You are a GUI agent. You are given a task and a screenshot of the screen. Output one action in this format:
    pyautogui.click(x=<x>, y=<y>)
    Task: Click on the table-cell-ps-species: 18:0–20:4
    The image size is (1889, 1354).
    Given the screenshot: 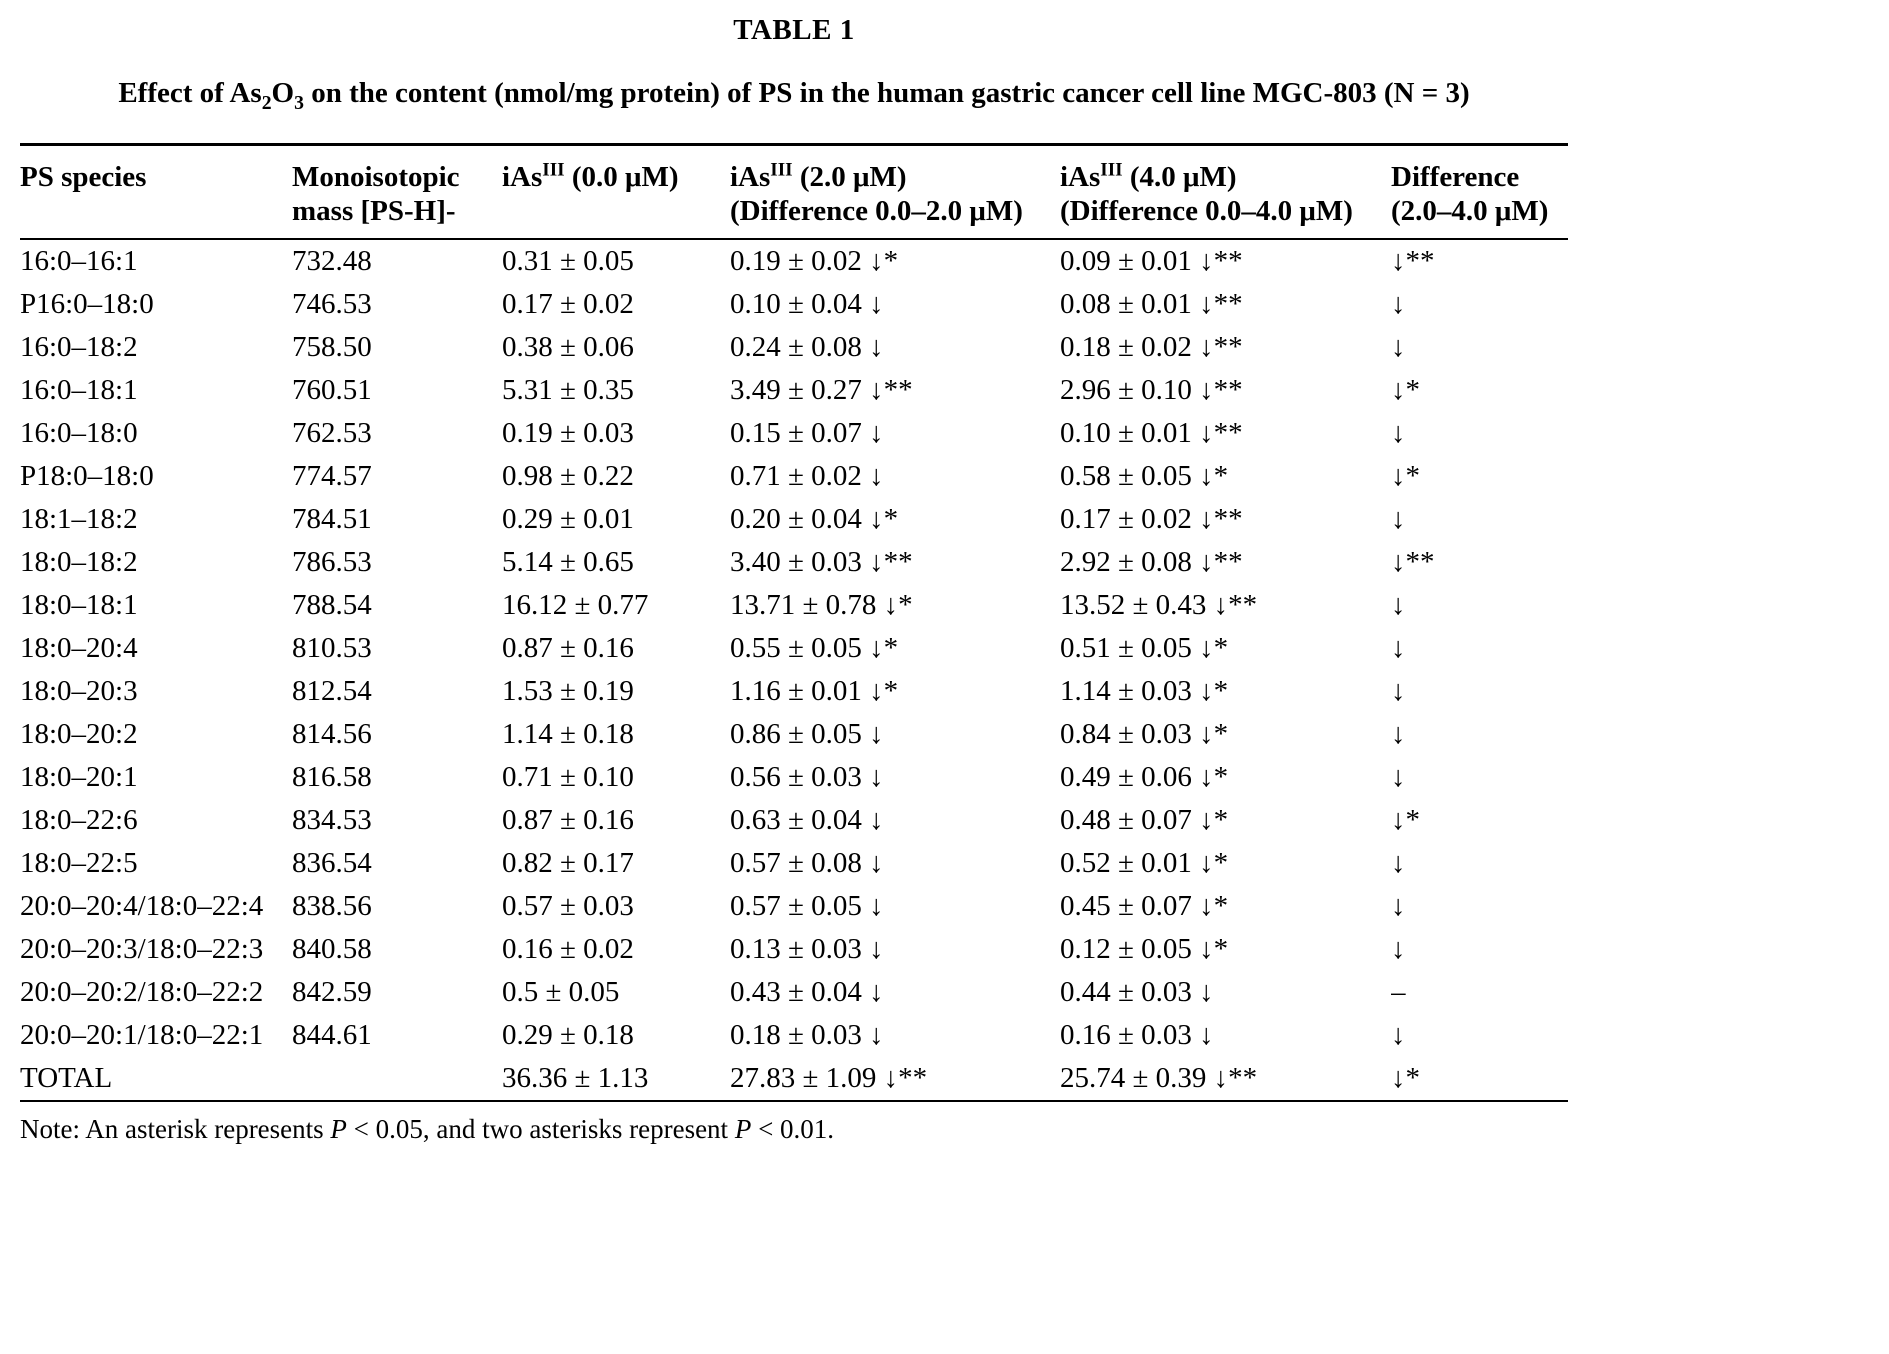 What is the action you would take?
    pyautogui.click(x=79, y=648)
    